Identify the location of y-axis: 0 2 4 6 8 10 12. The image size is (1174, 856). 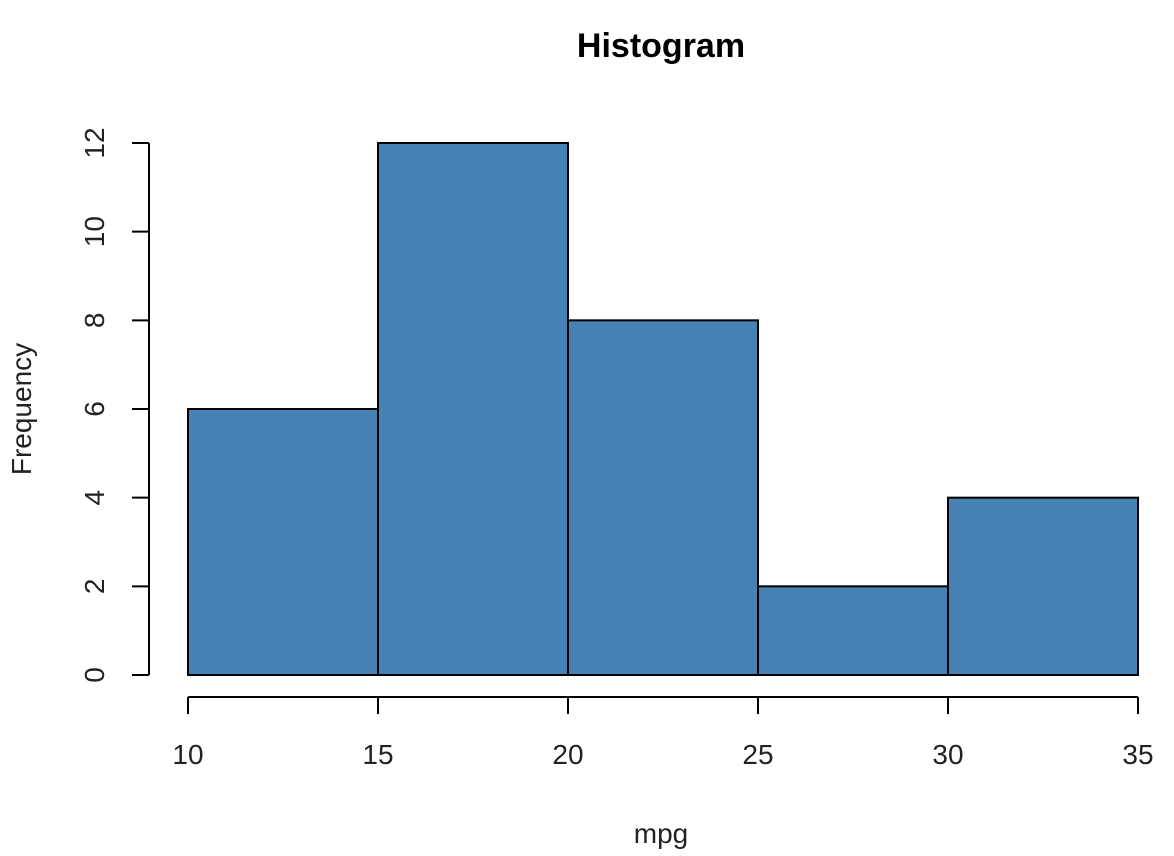
(114, 405).